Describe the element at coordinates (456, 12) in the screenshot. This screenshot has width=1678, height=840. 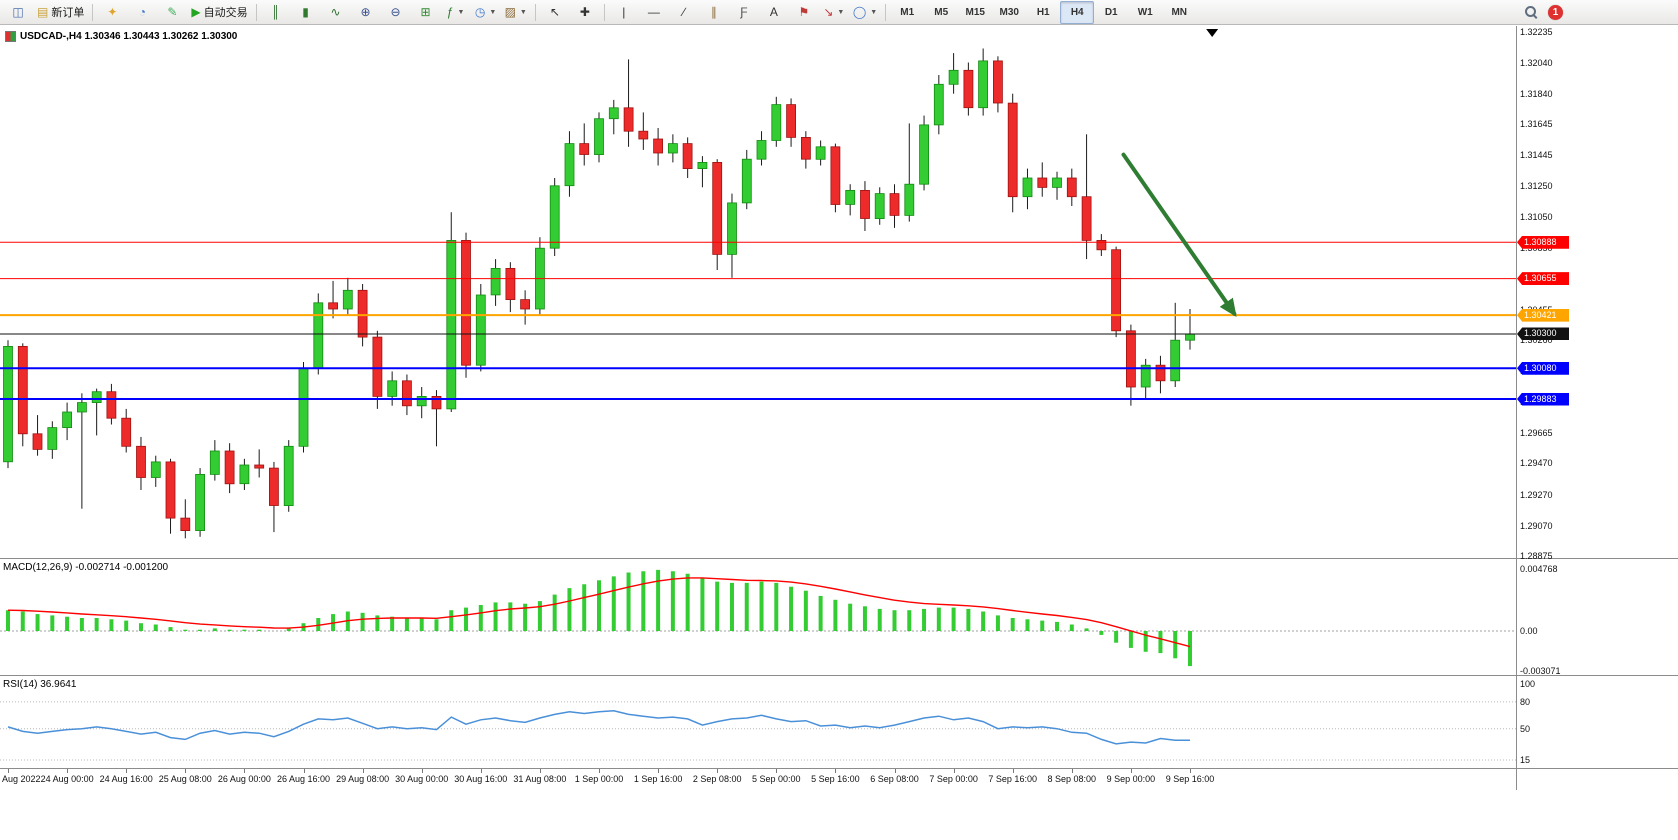
I see `indicators-button: ƒ ▼` at that location.